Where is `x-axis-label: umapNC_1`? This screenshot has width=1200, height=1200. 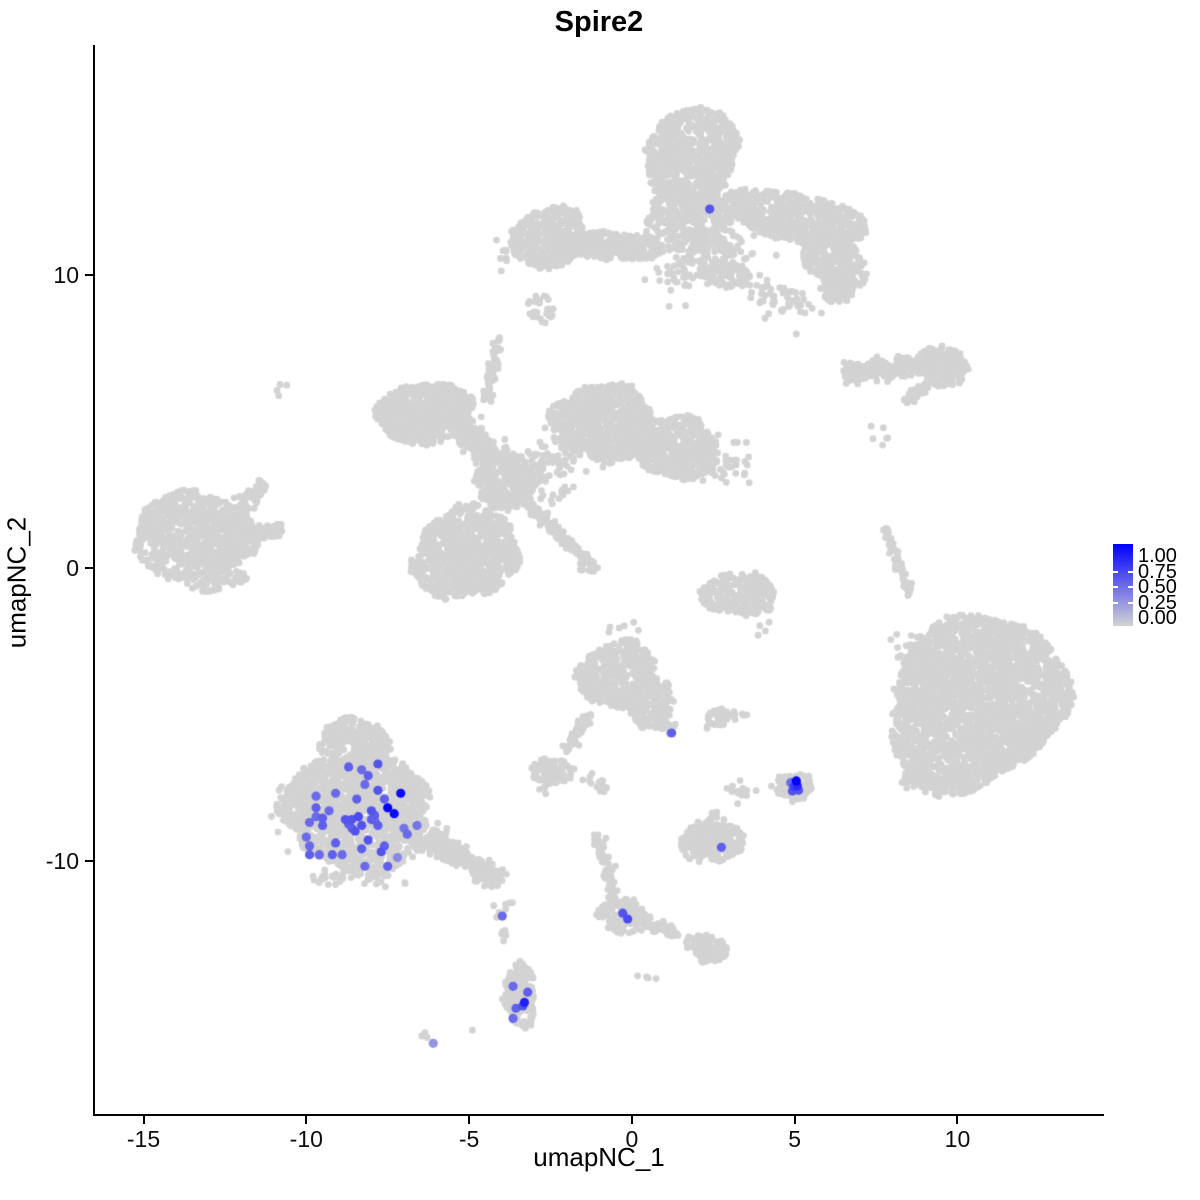 x-axis-label: umapNC_1 is located at coordinates (599, 1157).